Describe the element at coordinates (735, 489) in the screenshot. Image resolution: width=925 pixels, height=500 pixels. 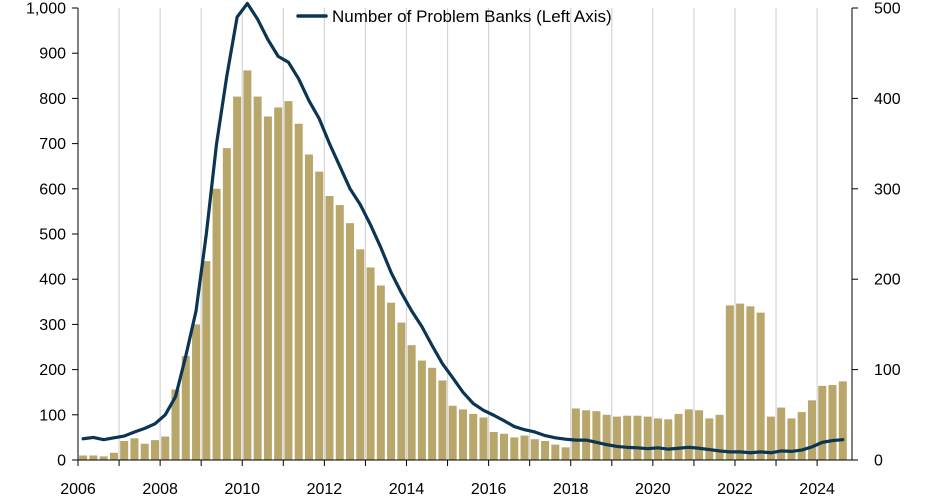
I see `x-tick-label-2022: 2022` at that location.